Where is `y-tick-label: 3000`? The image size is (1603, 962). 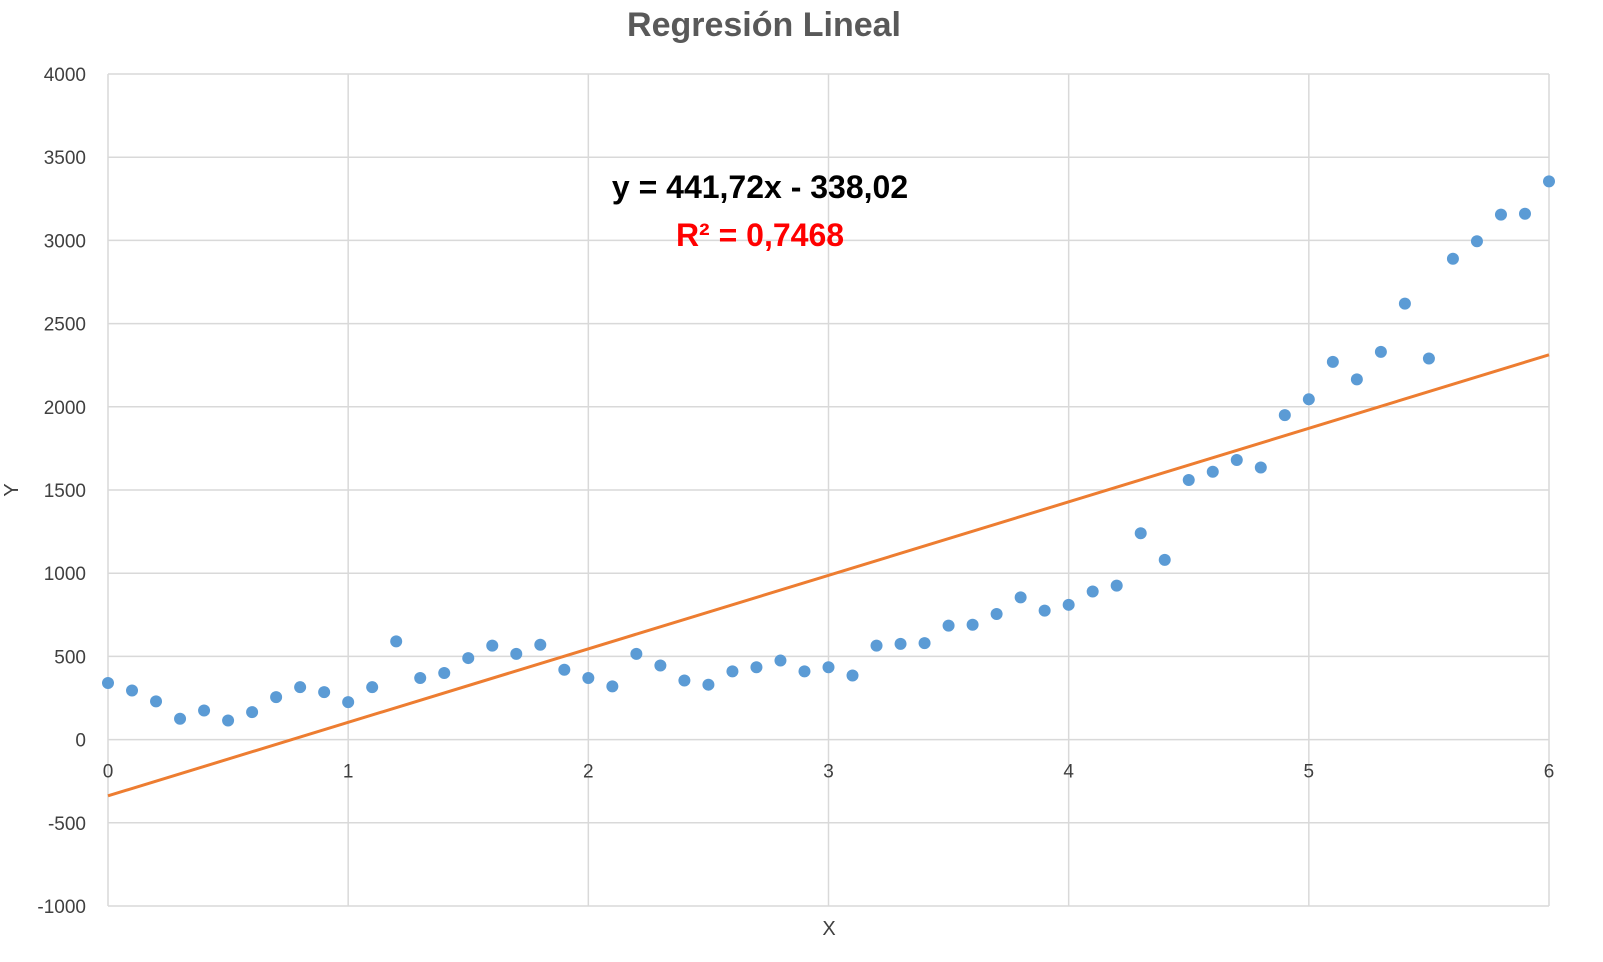 y-tick-label: 3000 is located at coordinates (65, 241).